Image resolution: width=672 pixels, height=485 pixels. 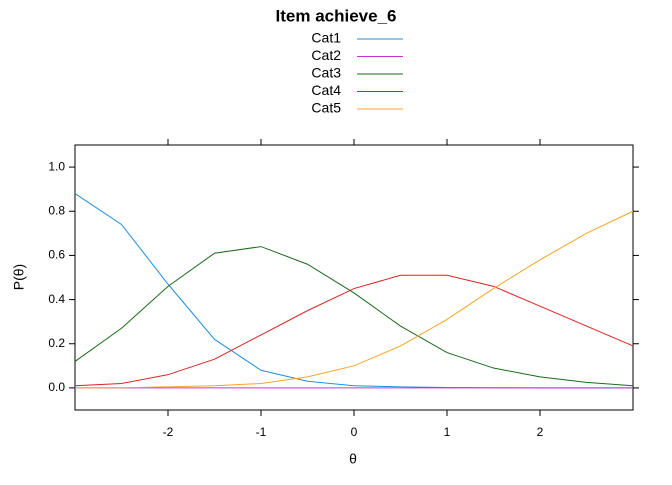 I want to click on x-tick-label: 1, so click(x=447, y=432).